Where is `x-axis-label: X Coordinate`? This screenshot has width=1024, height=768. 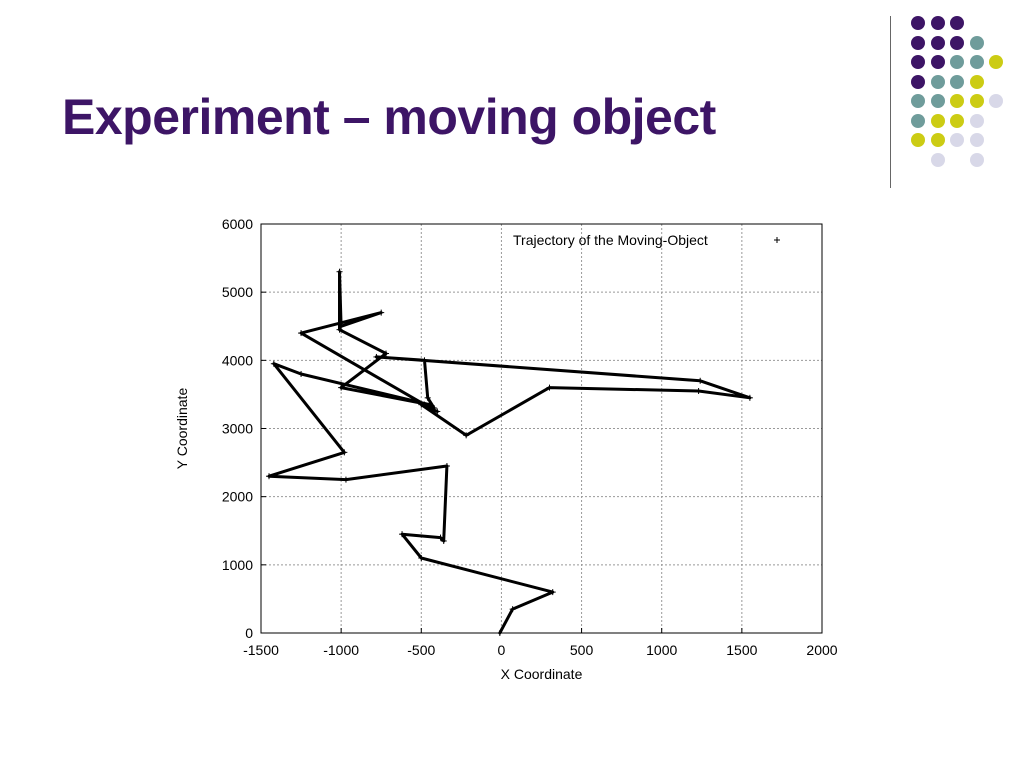
x-axis-label: X Coordinate is located at coordinates (542, 674).